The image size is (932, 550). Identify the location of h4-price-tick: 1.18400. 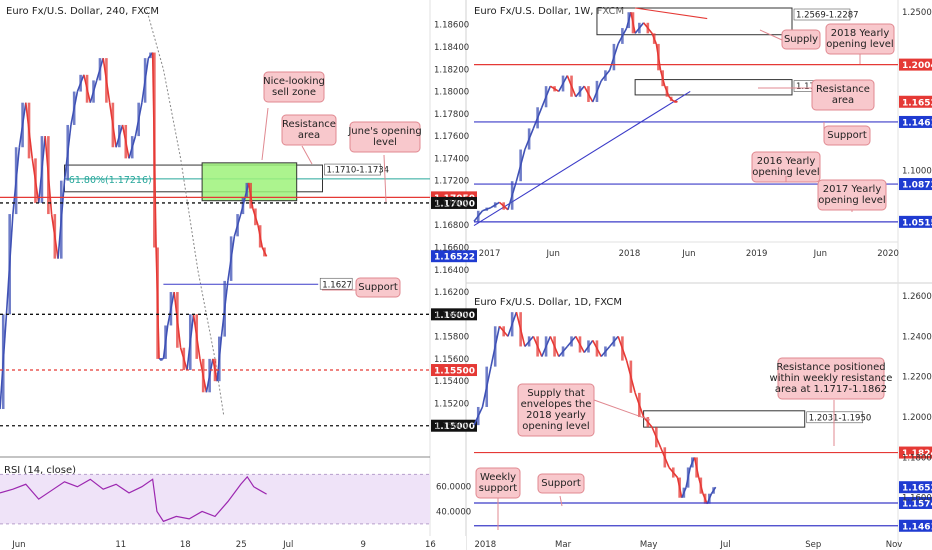
(451, 48).